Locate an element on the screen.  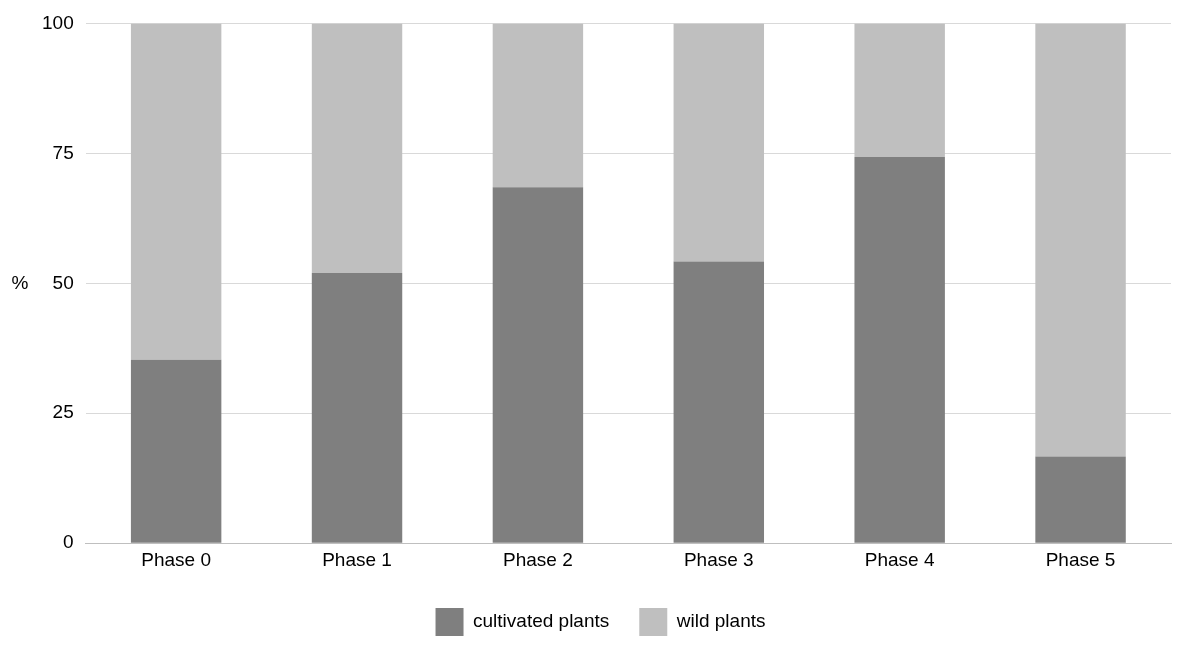
x-tick-label: Phase 0 is located at coordinates (176, 559).